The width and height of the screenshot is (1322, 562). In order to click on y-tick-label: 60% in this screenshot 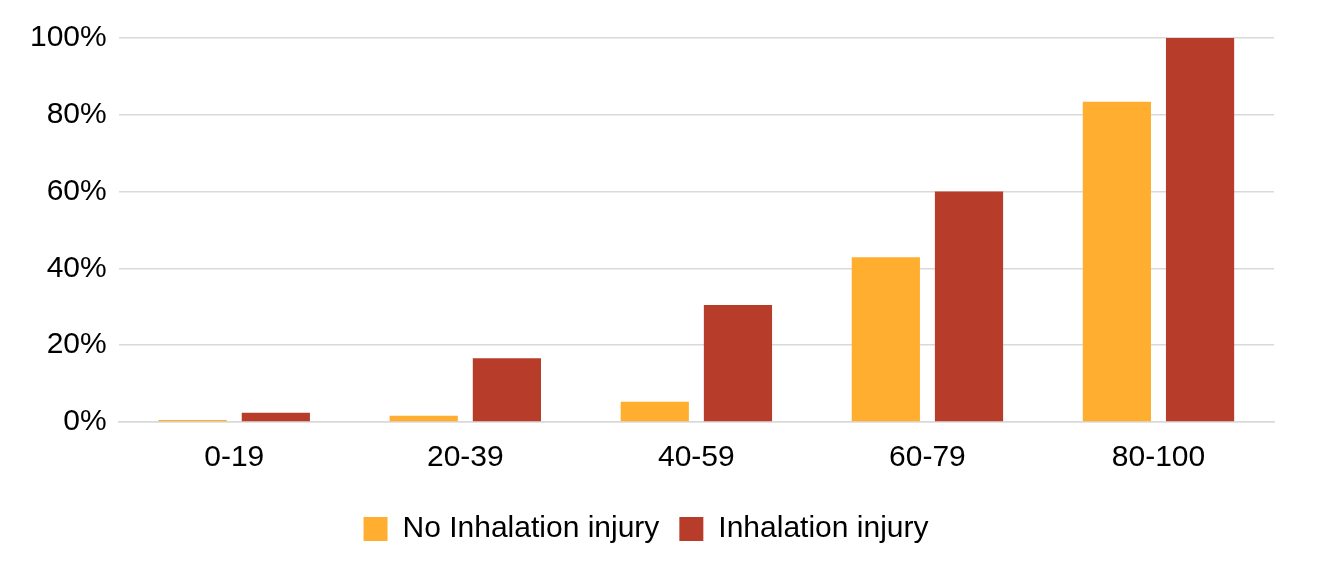, I will do `click(76, 189)`.